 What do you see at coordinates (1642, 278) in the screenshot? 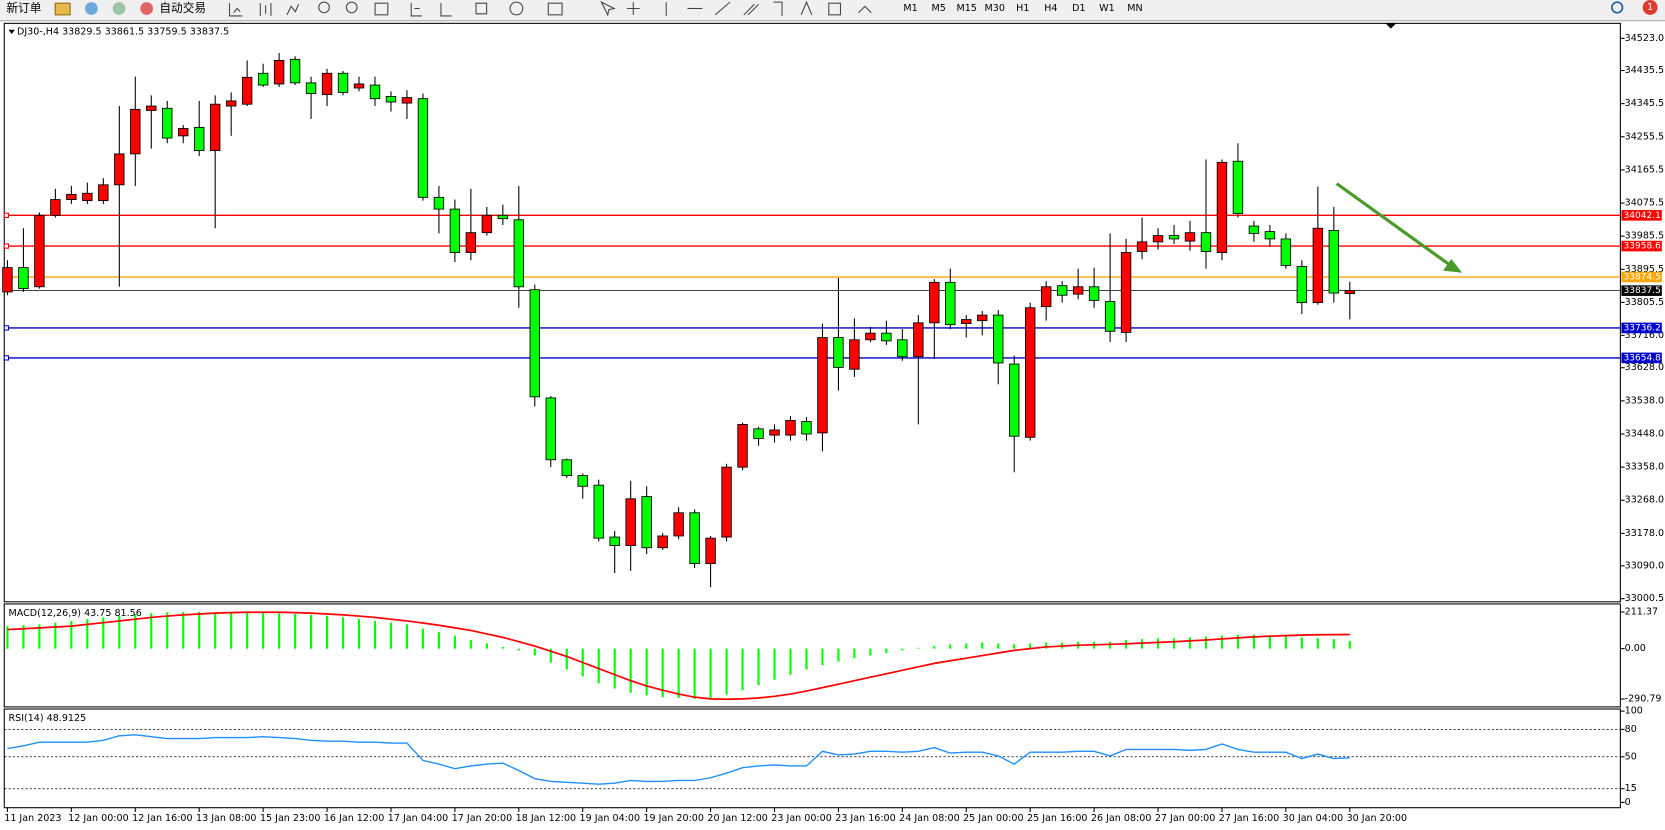
I see `level-label: 33874.5` at bounding box center [1642, 278].